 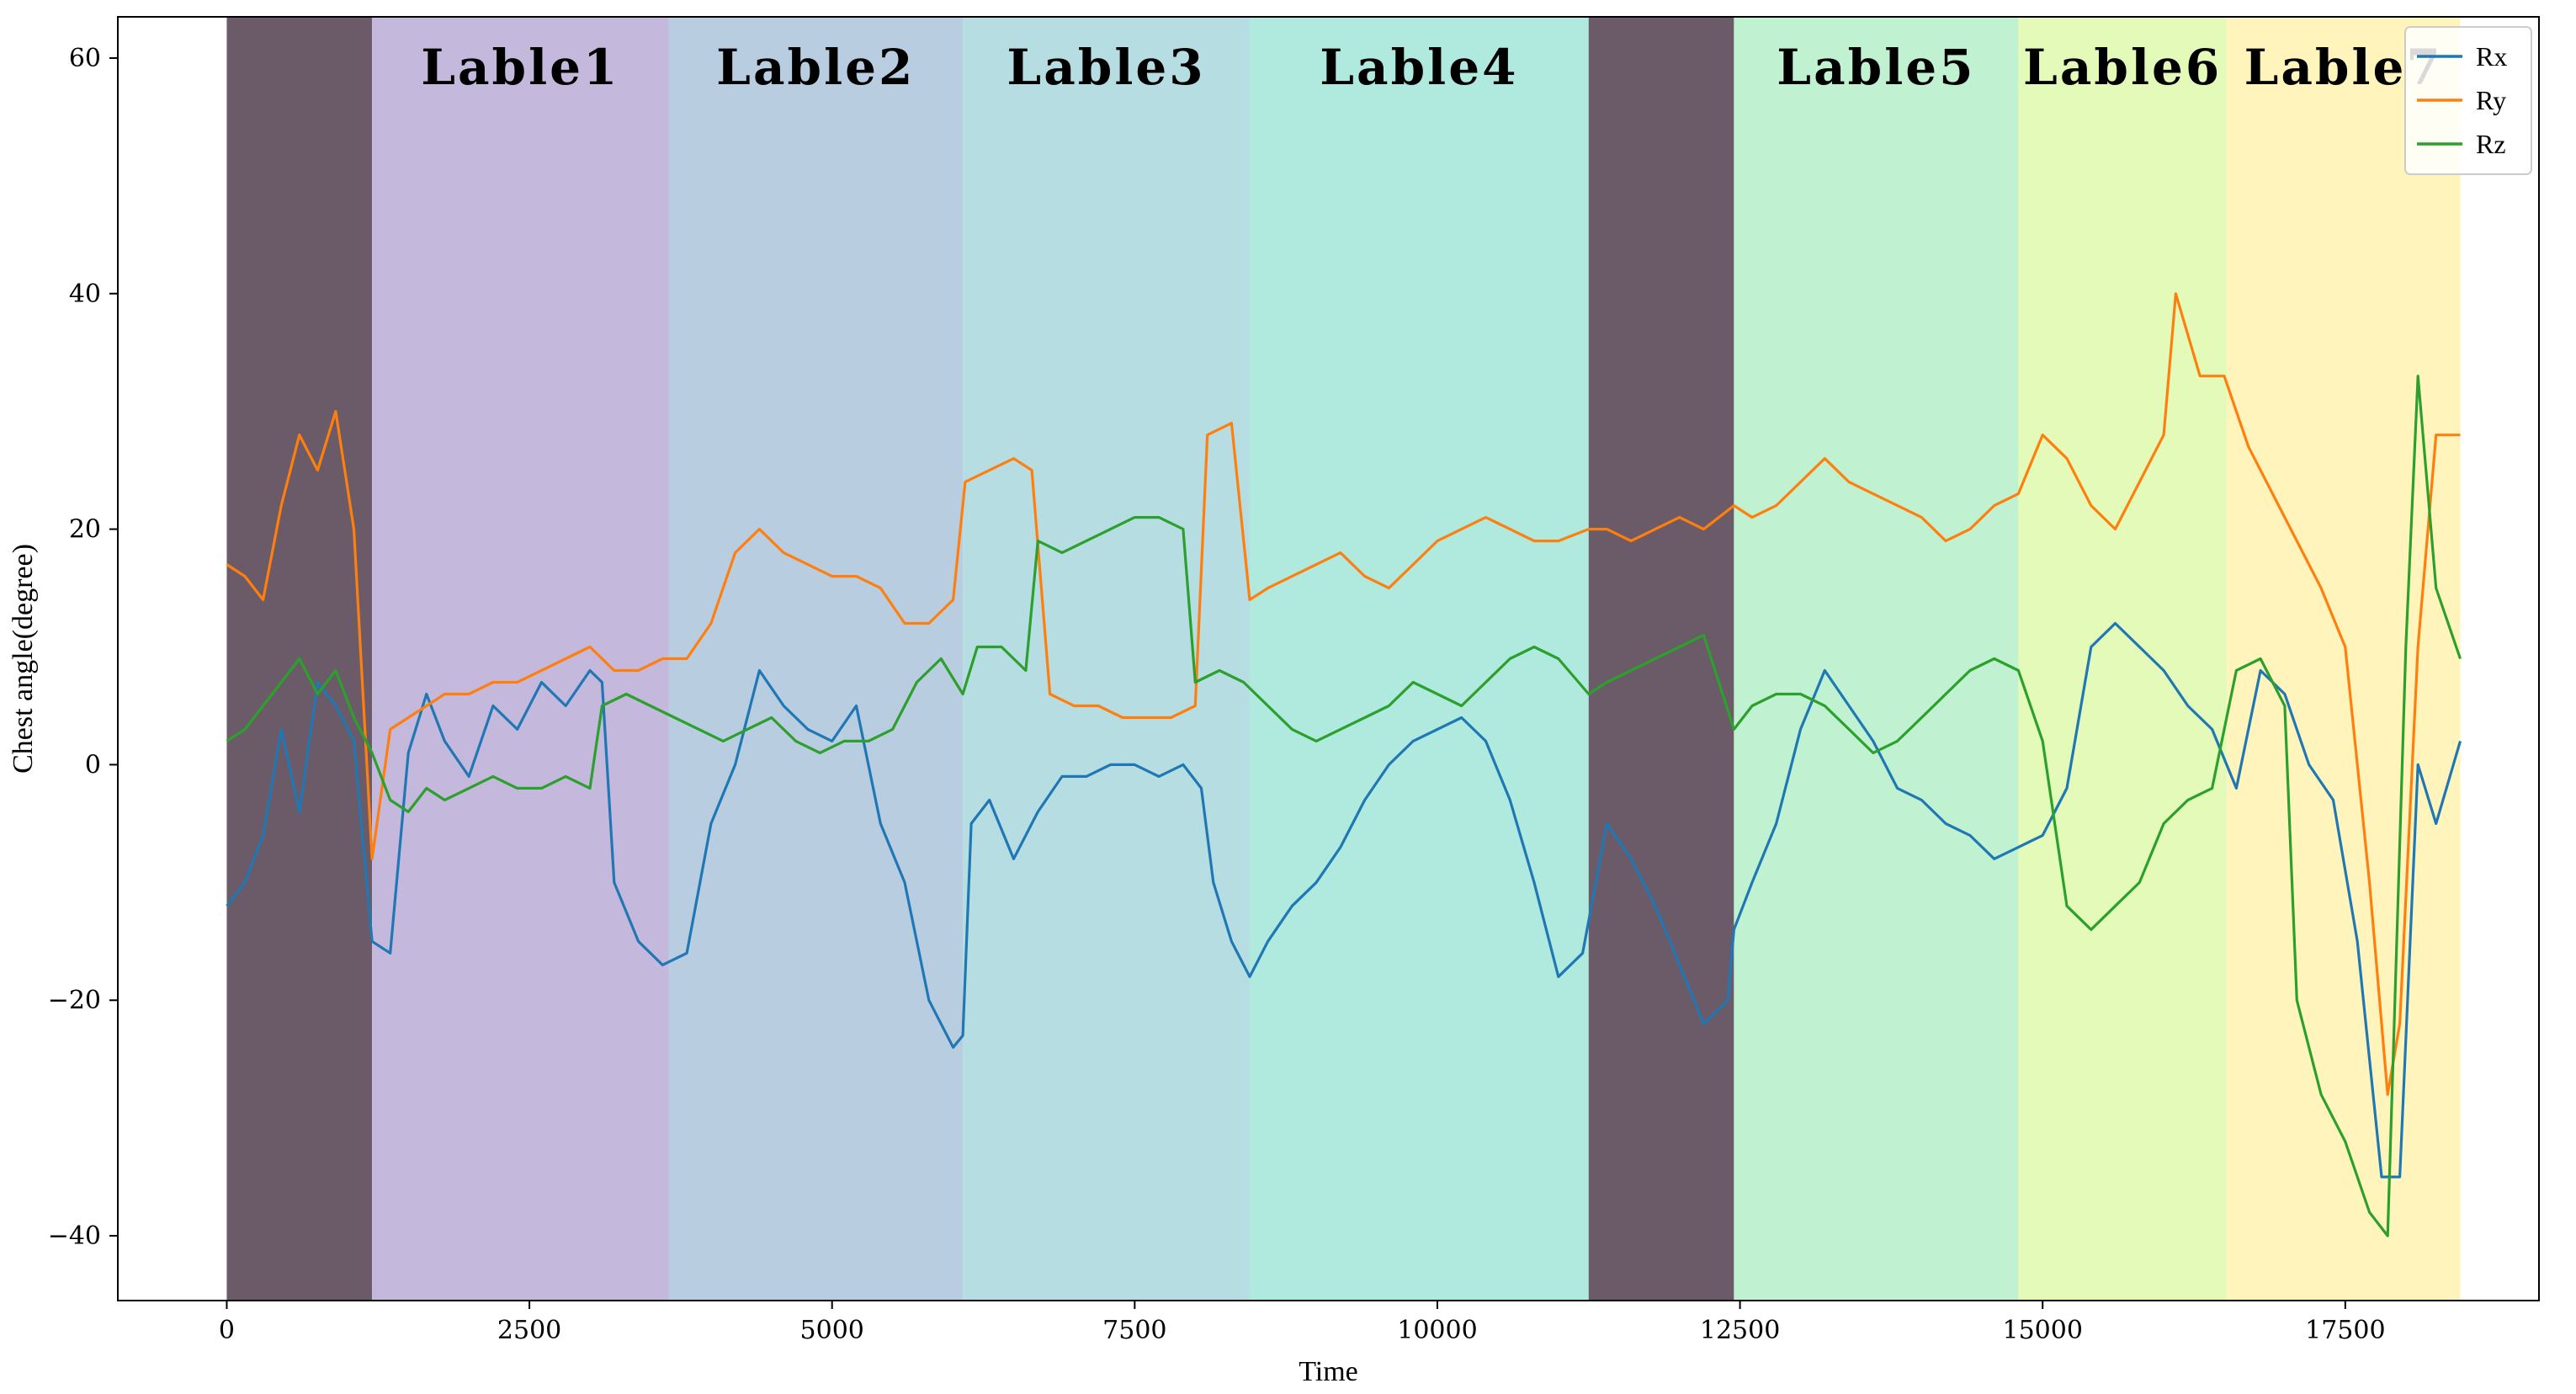 What do you see at coordinates (2122, 67) in the screenshot?
I see `region-label-lable6: Lable6` at bounding box center [2122, 67].